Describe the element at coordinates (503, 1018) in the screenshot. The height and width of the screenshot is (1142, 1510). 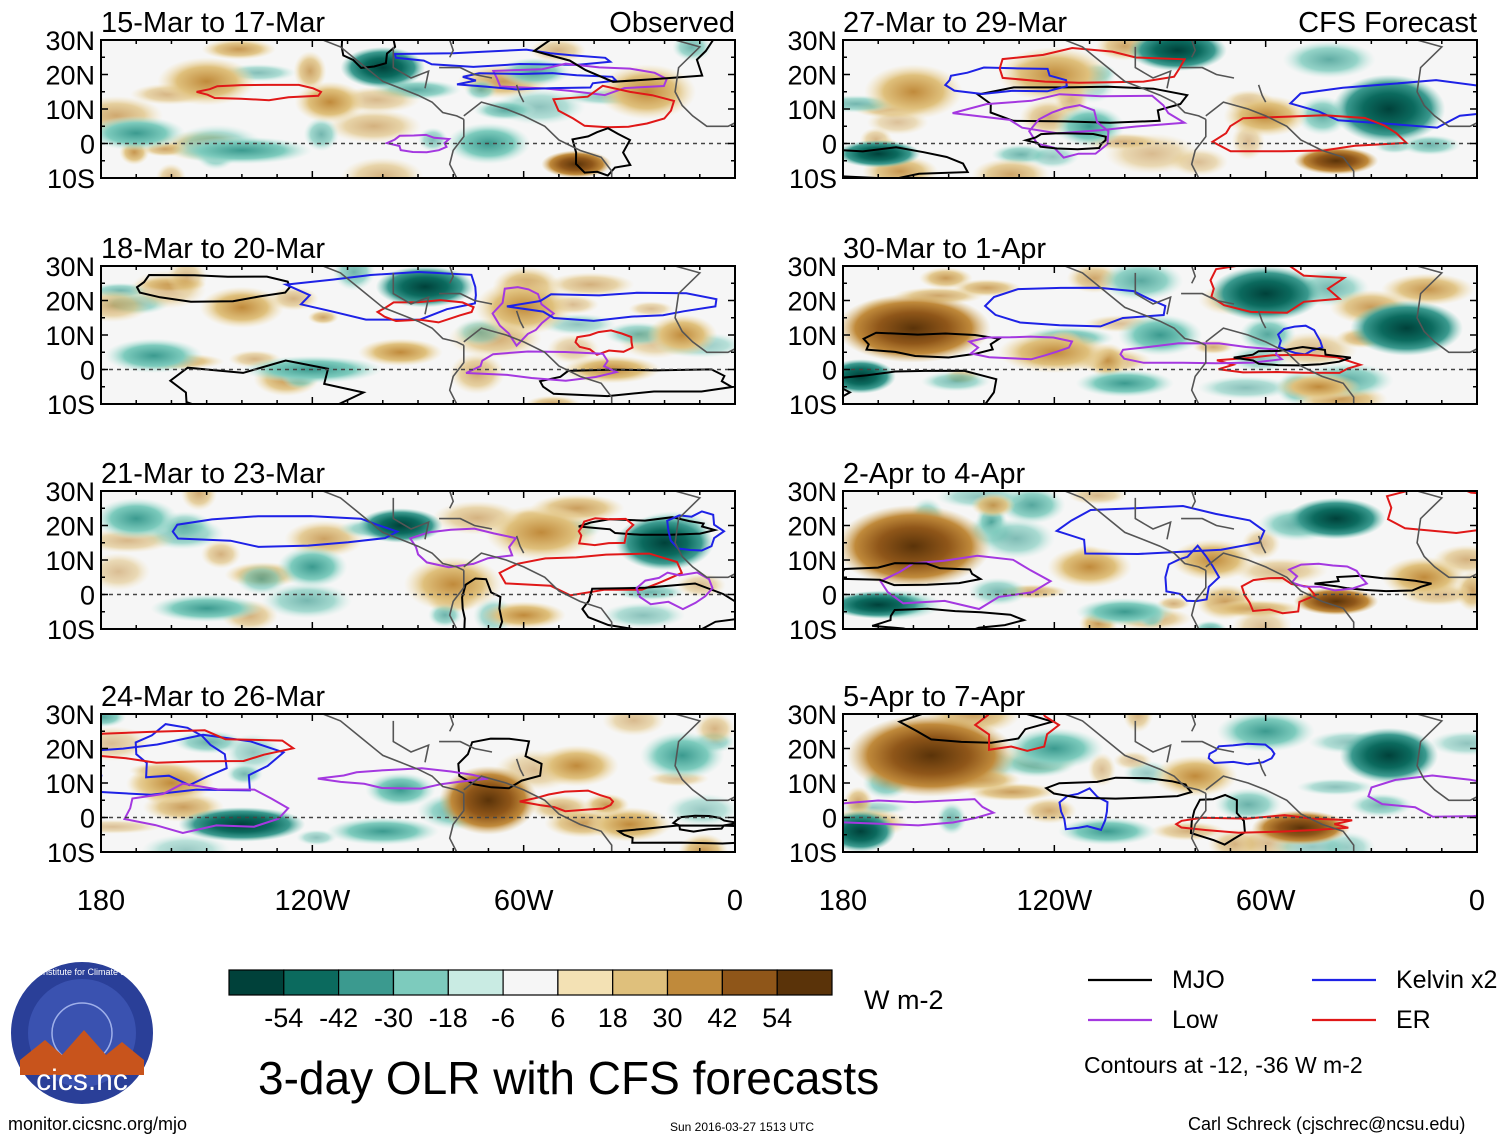
I see `colorbar-tick-label: -6` at that location.